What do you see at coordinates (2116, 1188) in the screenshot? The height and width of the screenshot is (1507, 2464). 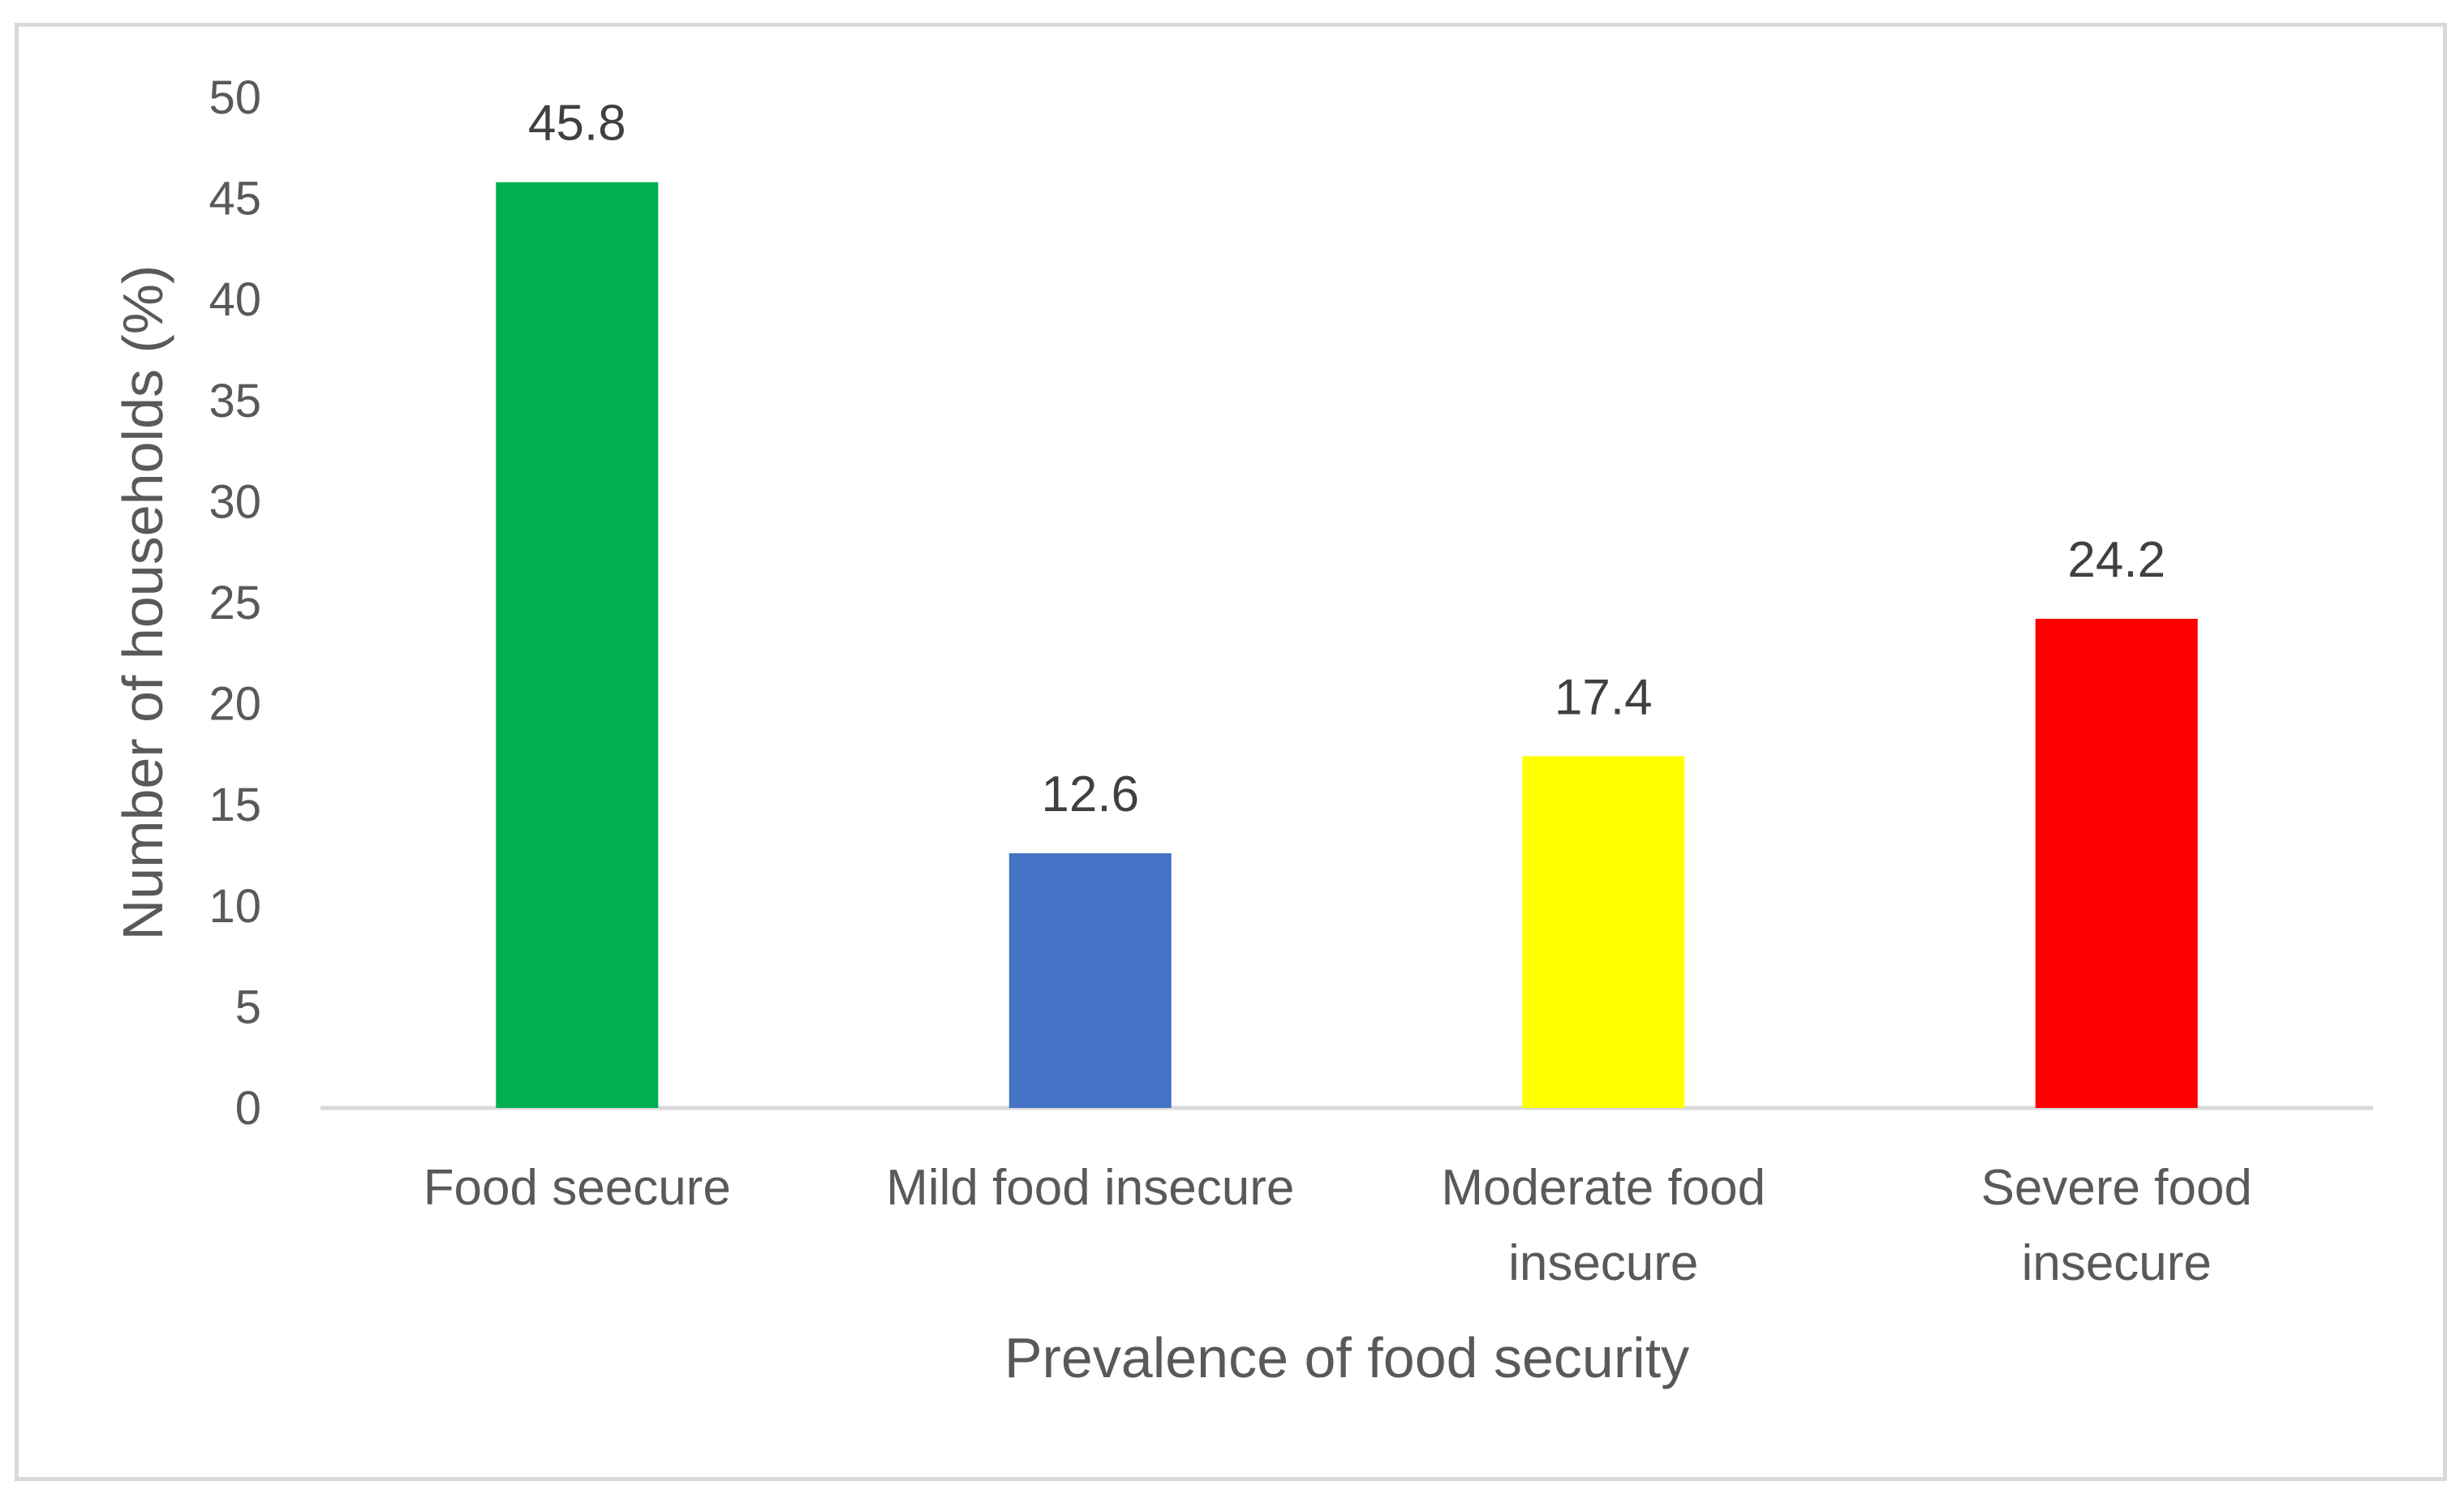 I see `x-category-label: Severe food` at bounding box center [2116, 1188].